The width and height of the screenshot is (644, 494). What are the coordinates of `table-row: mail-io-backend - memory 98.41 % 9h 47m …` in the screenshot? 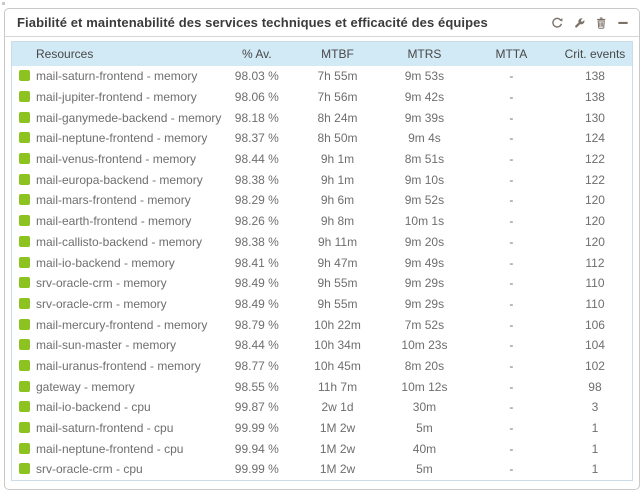 It's located at (322, 262).